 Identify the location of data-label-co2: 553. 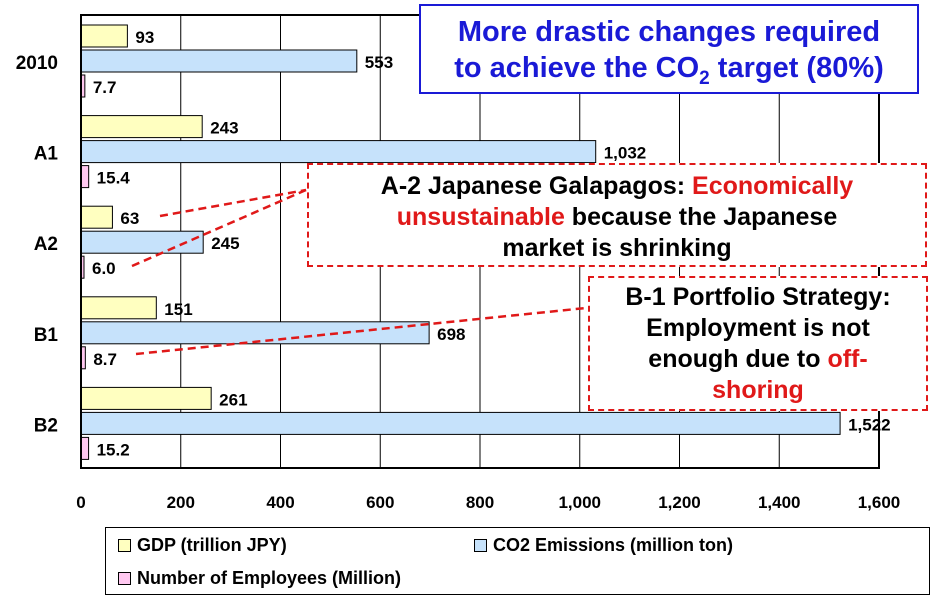
(379, 62).